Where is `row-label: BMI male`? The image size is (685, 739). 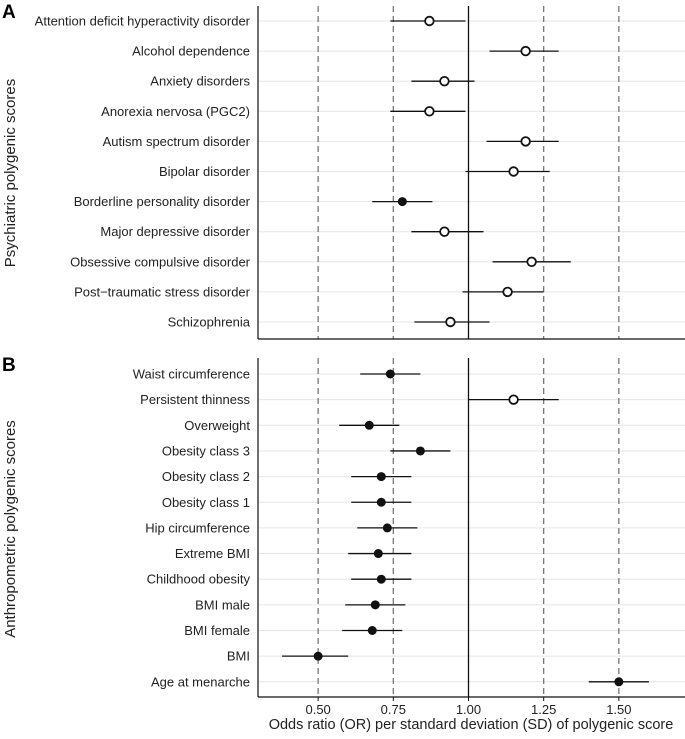
row-label: BMI male is located at coordinates (222, 604).